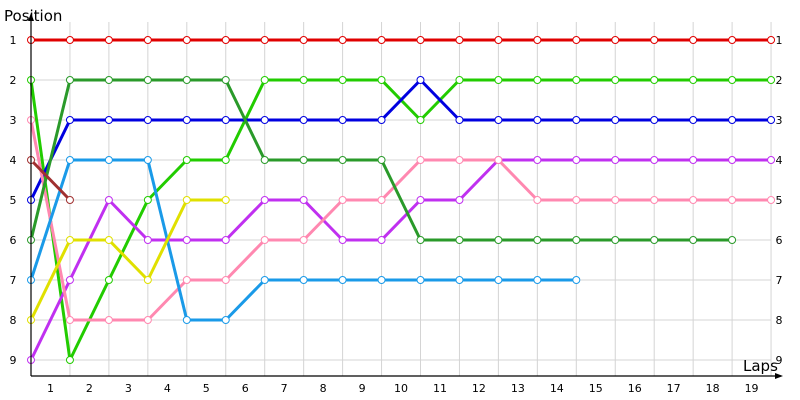 The width and height of the screenshot is (800, 400). Describe the element at coordinates (401, 388) in the screenshot. I see `x-tick-label: 10` at that location.